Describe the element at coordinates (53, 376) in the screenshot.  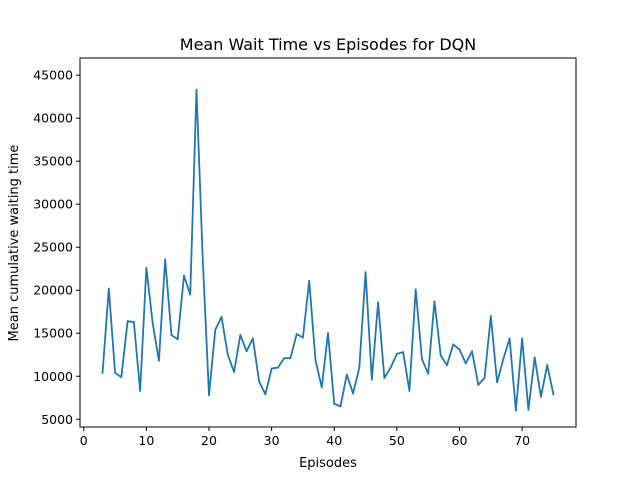
I see `y-tick-label: 10000` at that location.